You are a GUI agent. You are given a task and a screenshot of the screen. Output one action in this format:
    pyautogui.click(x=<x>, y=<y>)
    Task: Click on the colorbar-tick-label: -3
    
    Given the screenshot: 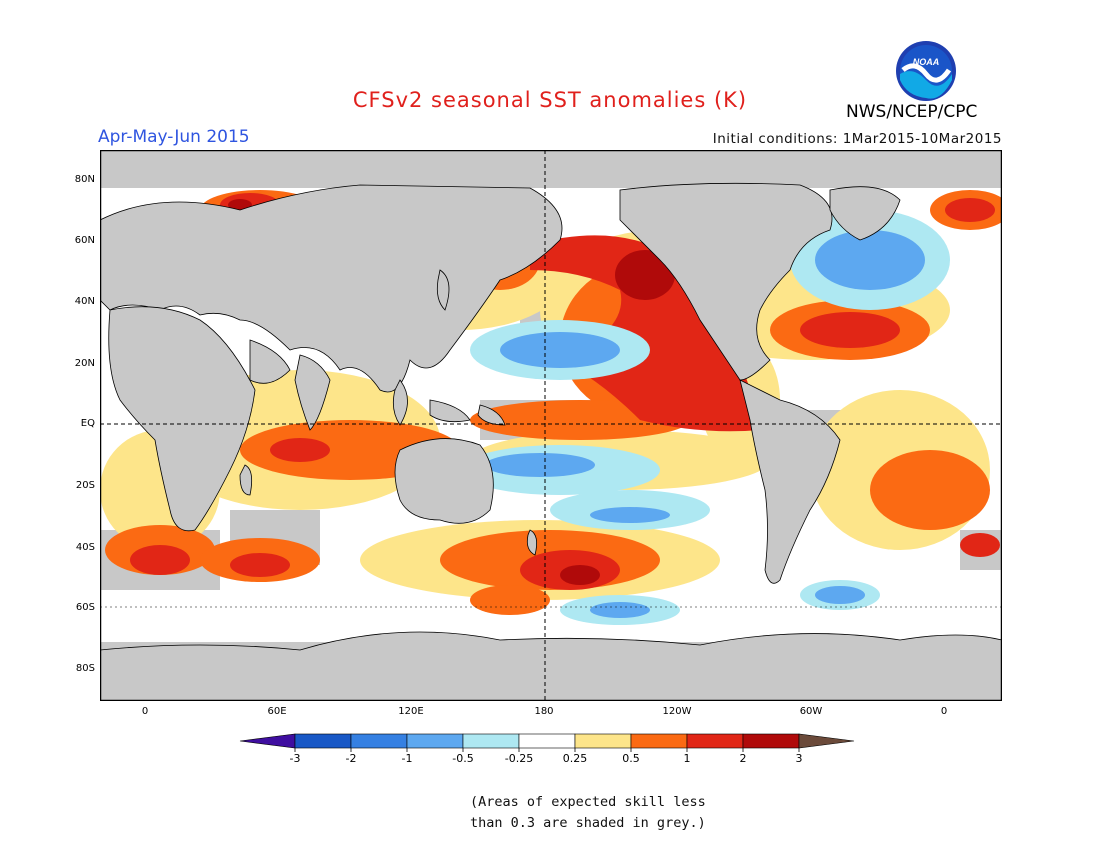 What is the action you would take?
    pyautogui.click(x=295, y=758)
    